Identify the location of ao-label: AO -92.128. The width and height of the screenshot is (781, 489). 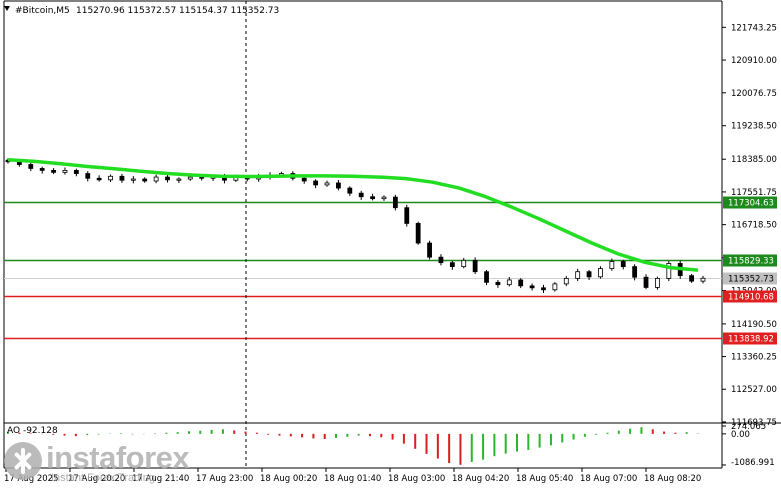
(32, 431).